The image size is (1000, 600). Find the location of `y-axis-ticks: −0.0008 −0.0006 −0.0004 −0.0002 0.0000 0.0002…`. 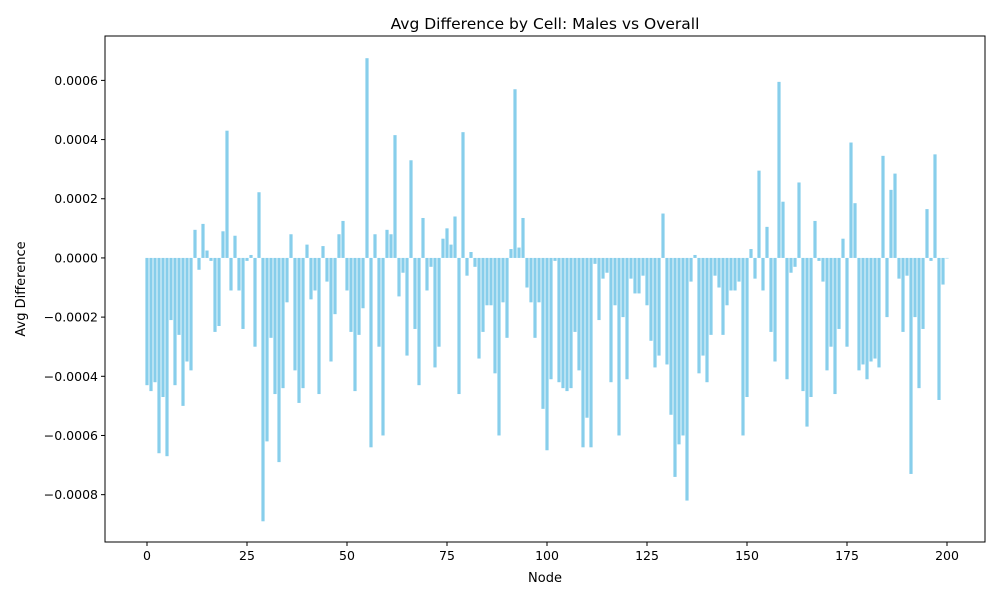

y-axis-ticks: −0.0008 −0.0006 −0.0004 −0.0002 0.0000 0.0002… is located at coordinates (74, 287).